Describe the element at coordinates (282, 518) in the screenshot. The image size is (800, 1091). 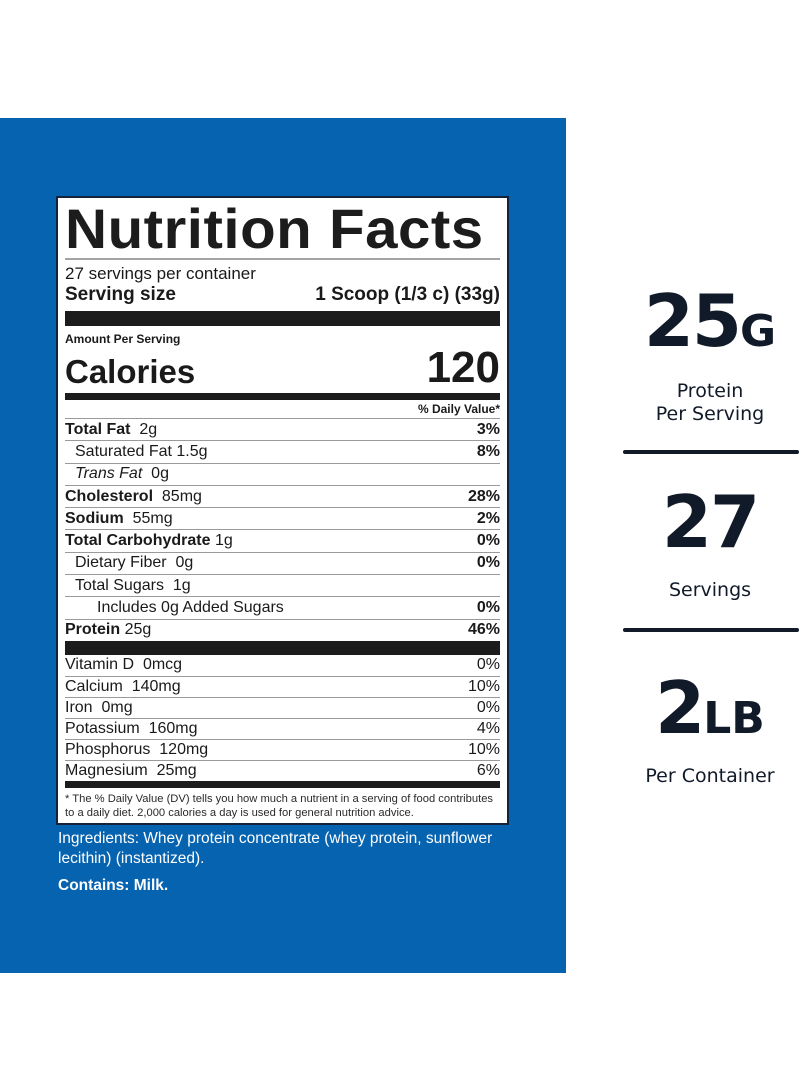
I see `nutrient-row-sodium: Sodium 55mg 2%` at that location.